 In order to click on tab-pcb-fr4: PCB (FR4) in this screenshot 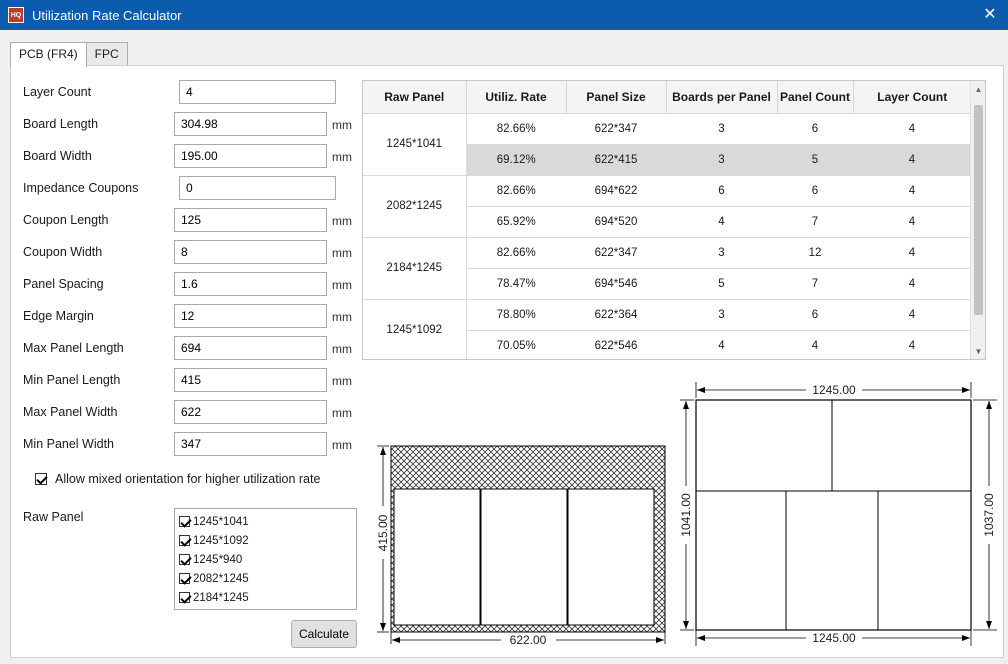, I will do `click(48, 54)`.